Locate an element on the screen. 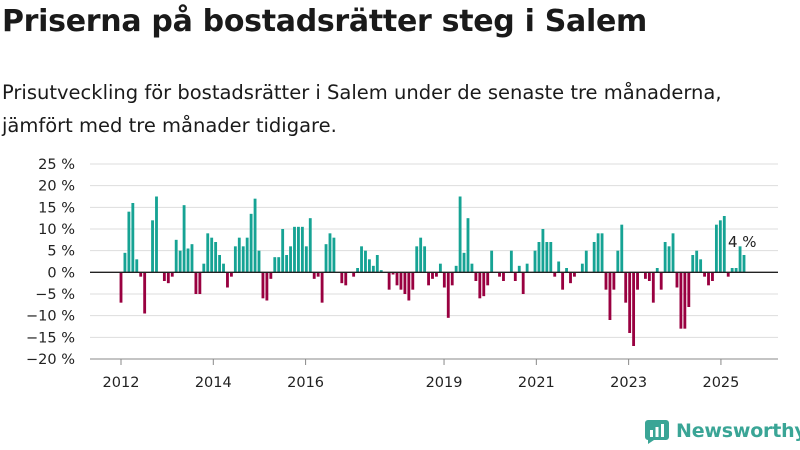 Image resolution: width=800 pixels, height=450 pixels. x-tick-label: 2023 is located at coordinates (628, 383).